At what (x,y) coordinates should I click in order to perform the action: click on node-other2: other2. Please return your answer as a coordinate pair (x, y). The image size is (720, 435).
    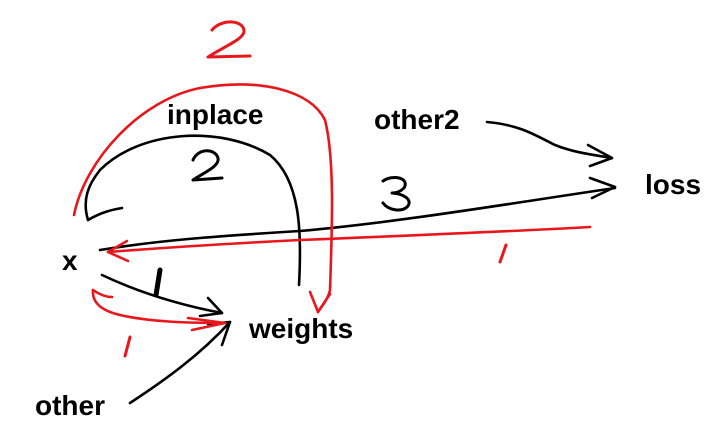
    Looking at the image, I should click on (417, 119).